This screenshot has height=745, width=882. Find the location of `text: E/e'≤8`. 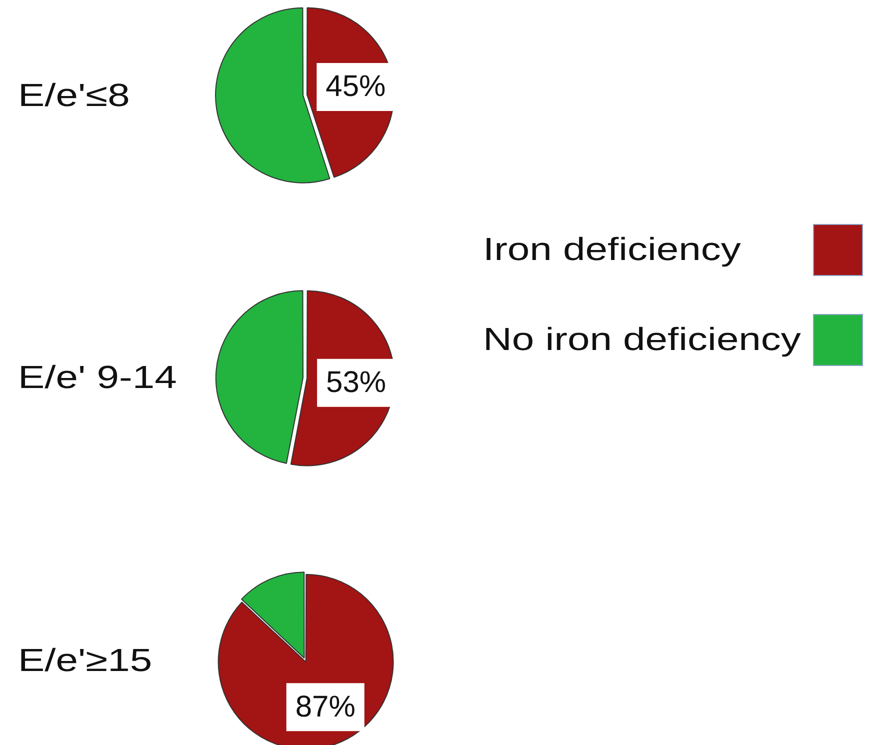

text: E/e'≤8 is located at coordinates (74, 95).